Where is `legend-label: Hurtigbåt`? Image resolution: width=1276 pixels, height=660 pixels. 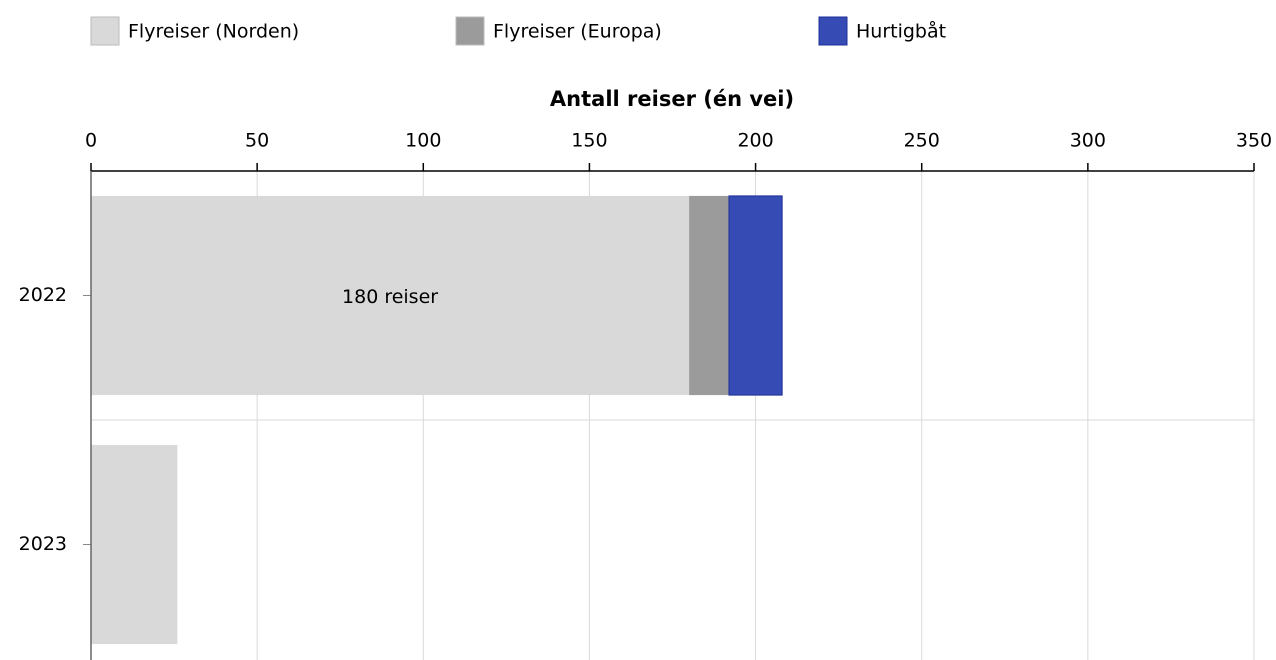
legend-label: Hurtigbåt is located at coordinates (901, 31).